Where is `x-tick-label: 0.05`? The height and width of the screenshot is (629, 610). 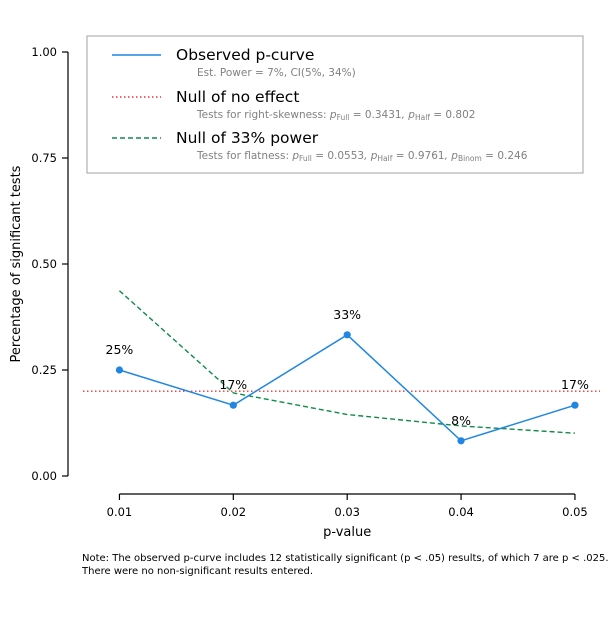
x-tick-label: 0.05 is located at coordinates (575, 512).